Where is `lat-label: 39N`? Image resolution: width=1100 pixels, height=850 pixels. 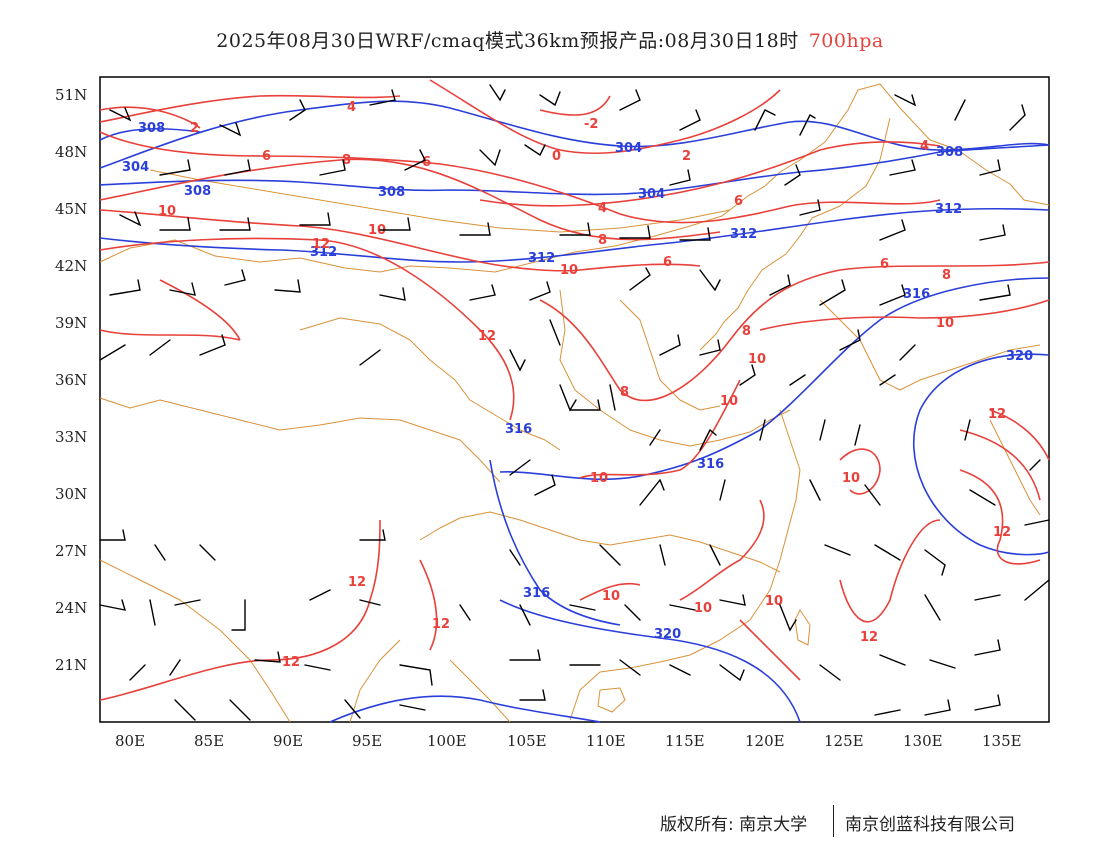
lat-label: 39N is located at coordinates (71, 323).